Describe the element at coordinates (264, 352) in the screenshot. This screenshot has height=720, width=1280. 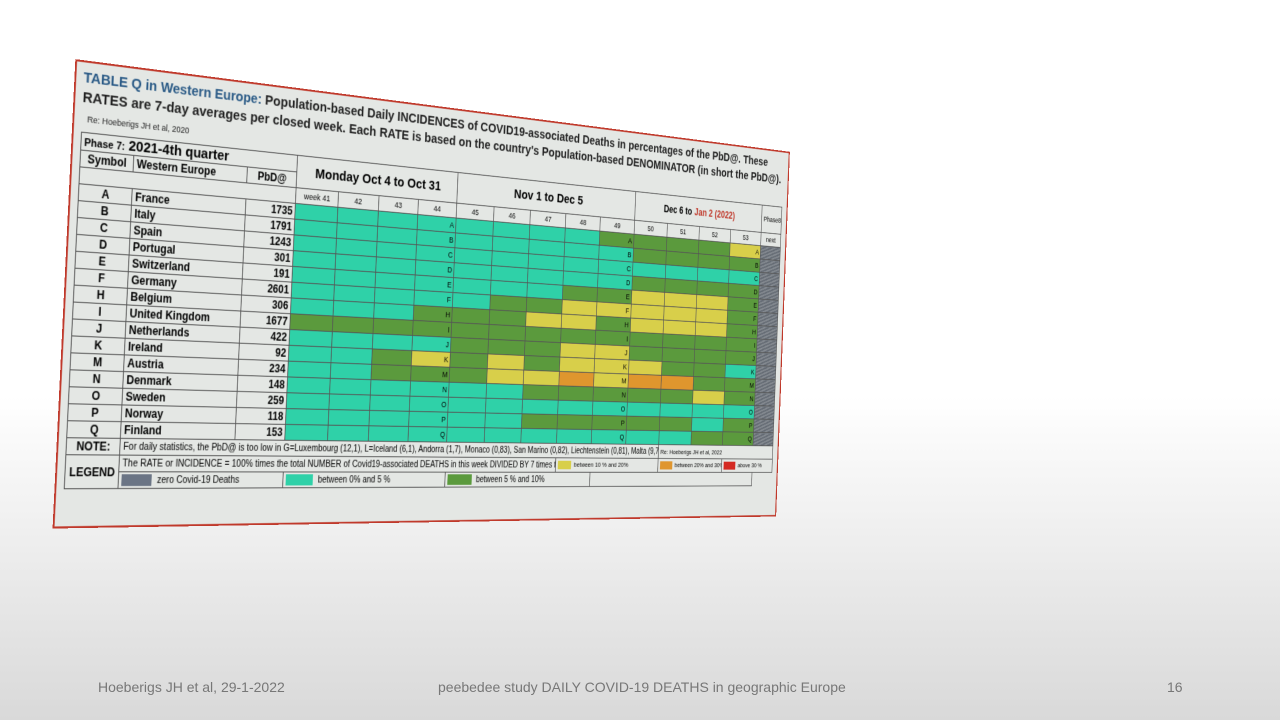
I see `pbd: 92` at that location.